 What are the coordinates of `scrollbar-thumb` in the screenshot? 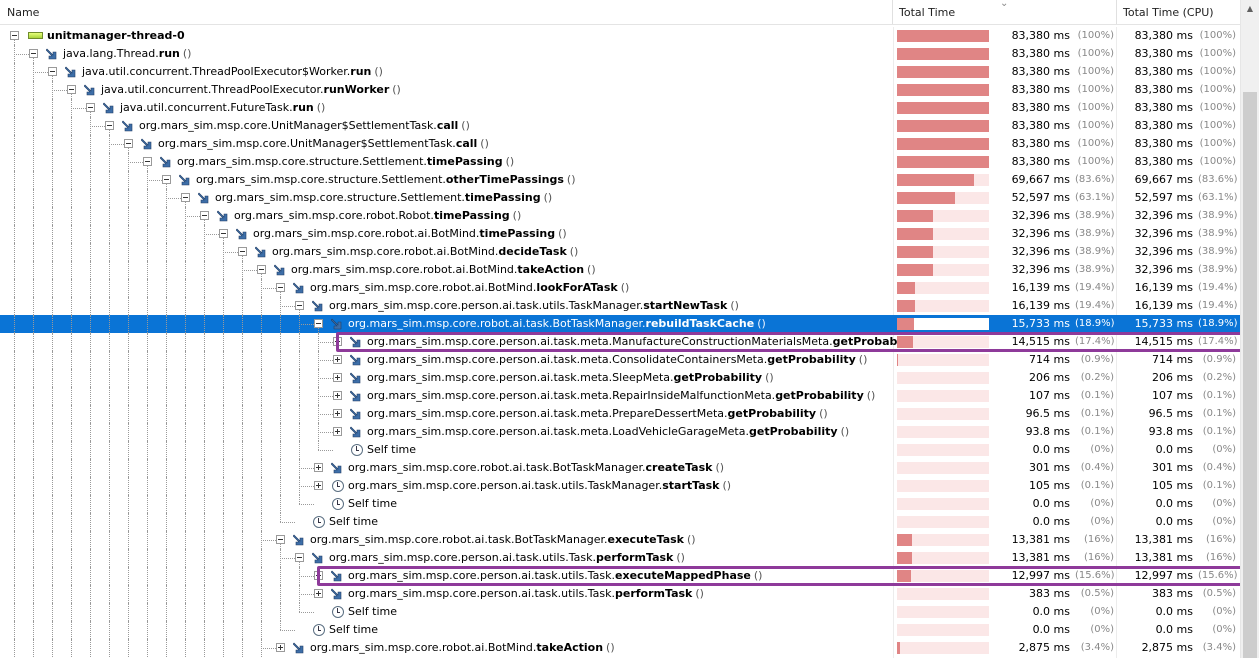 It's located at (1250, 375).